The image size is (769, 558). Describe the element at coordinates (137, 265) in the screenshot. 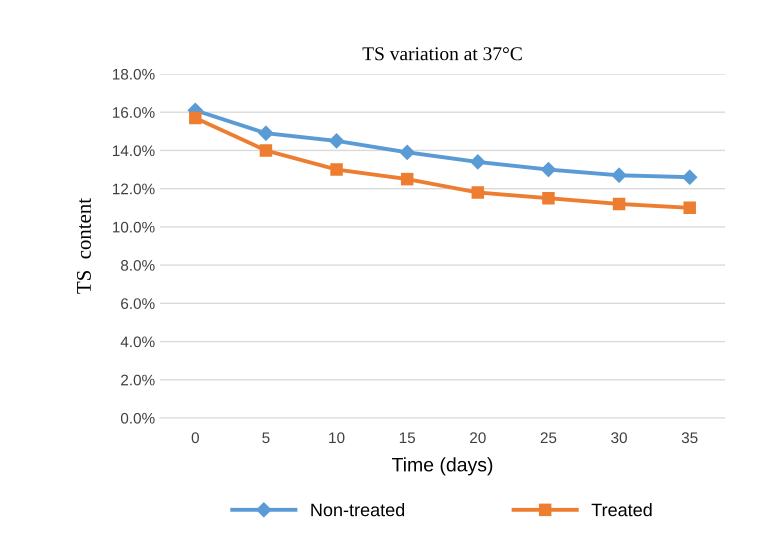

I see `y-tick-label: 8.0%` at that location.